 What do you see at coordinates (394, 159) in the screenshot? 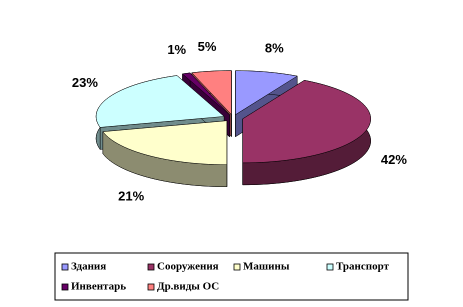
I see `data-label: 42%` at bounding box center [394, 159].